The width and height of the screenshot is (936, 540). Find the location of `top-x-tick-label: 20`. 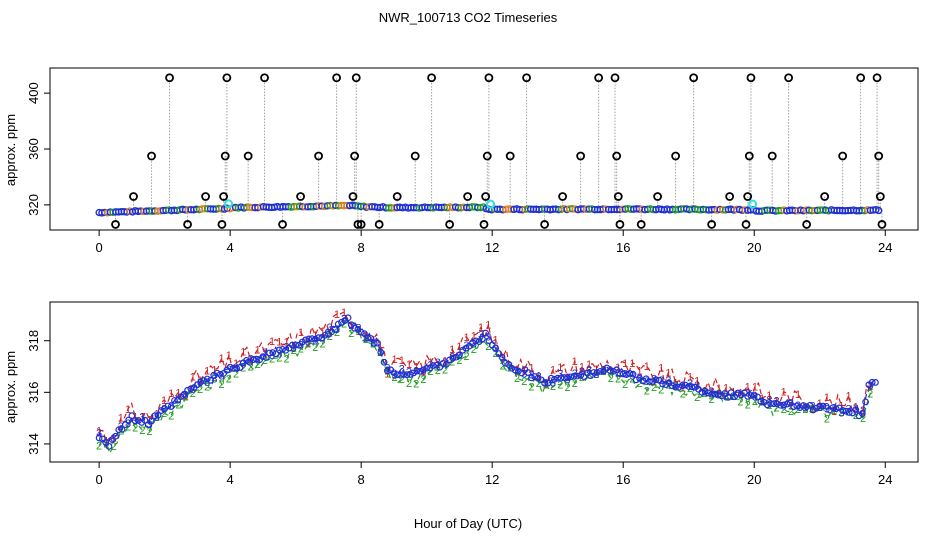

top-x-tick-label: 20 is located at coordinates (754, 247).